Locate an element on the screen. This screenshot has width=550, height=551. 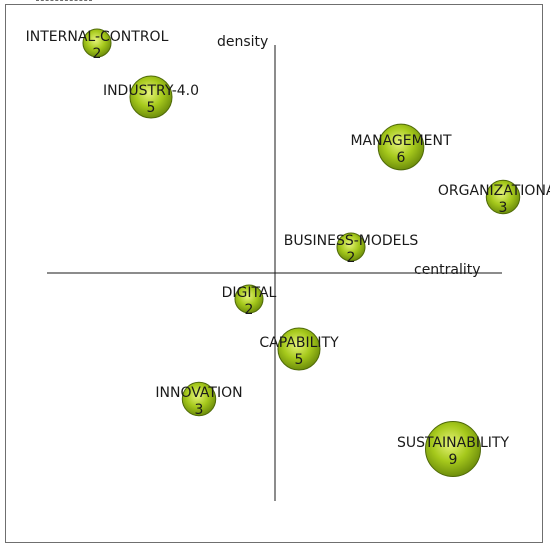
bubble-label: INNOVATION is located at coordinates (198, 393).